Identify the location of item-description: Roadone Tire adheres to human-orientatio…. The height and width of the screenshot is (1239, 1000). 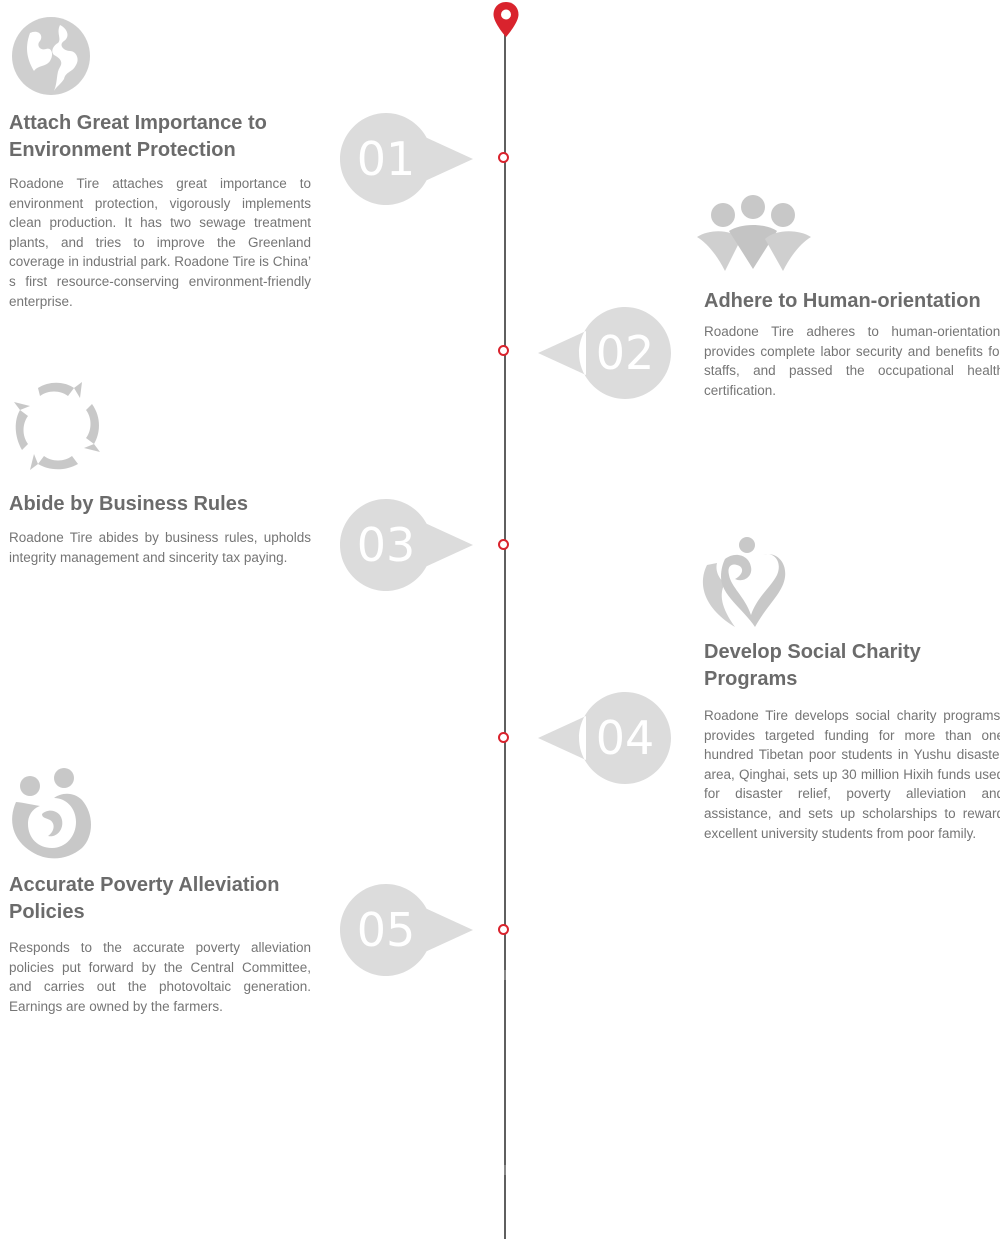
(852, 361).